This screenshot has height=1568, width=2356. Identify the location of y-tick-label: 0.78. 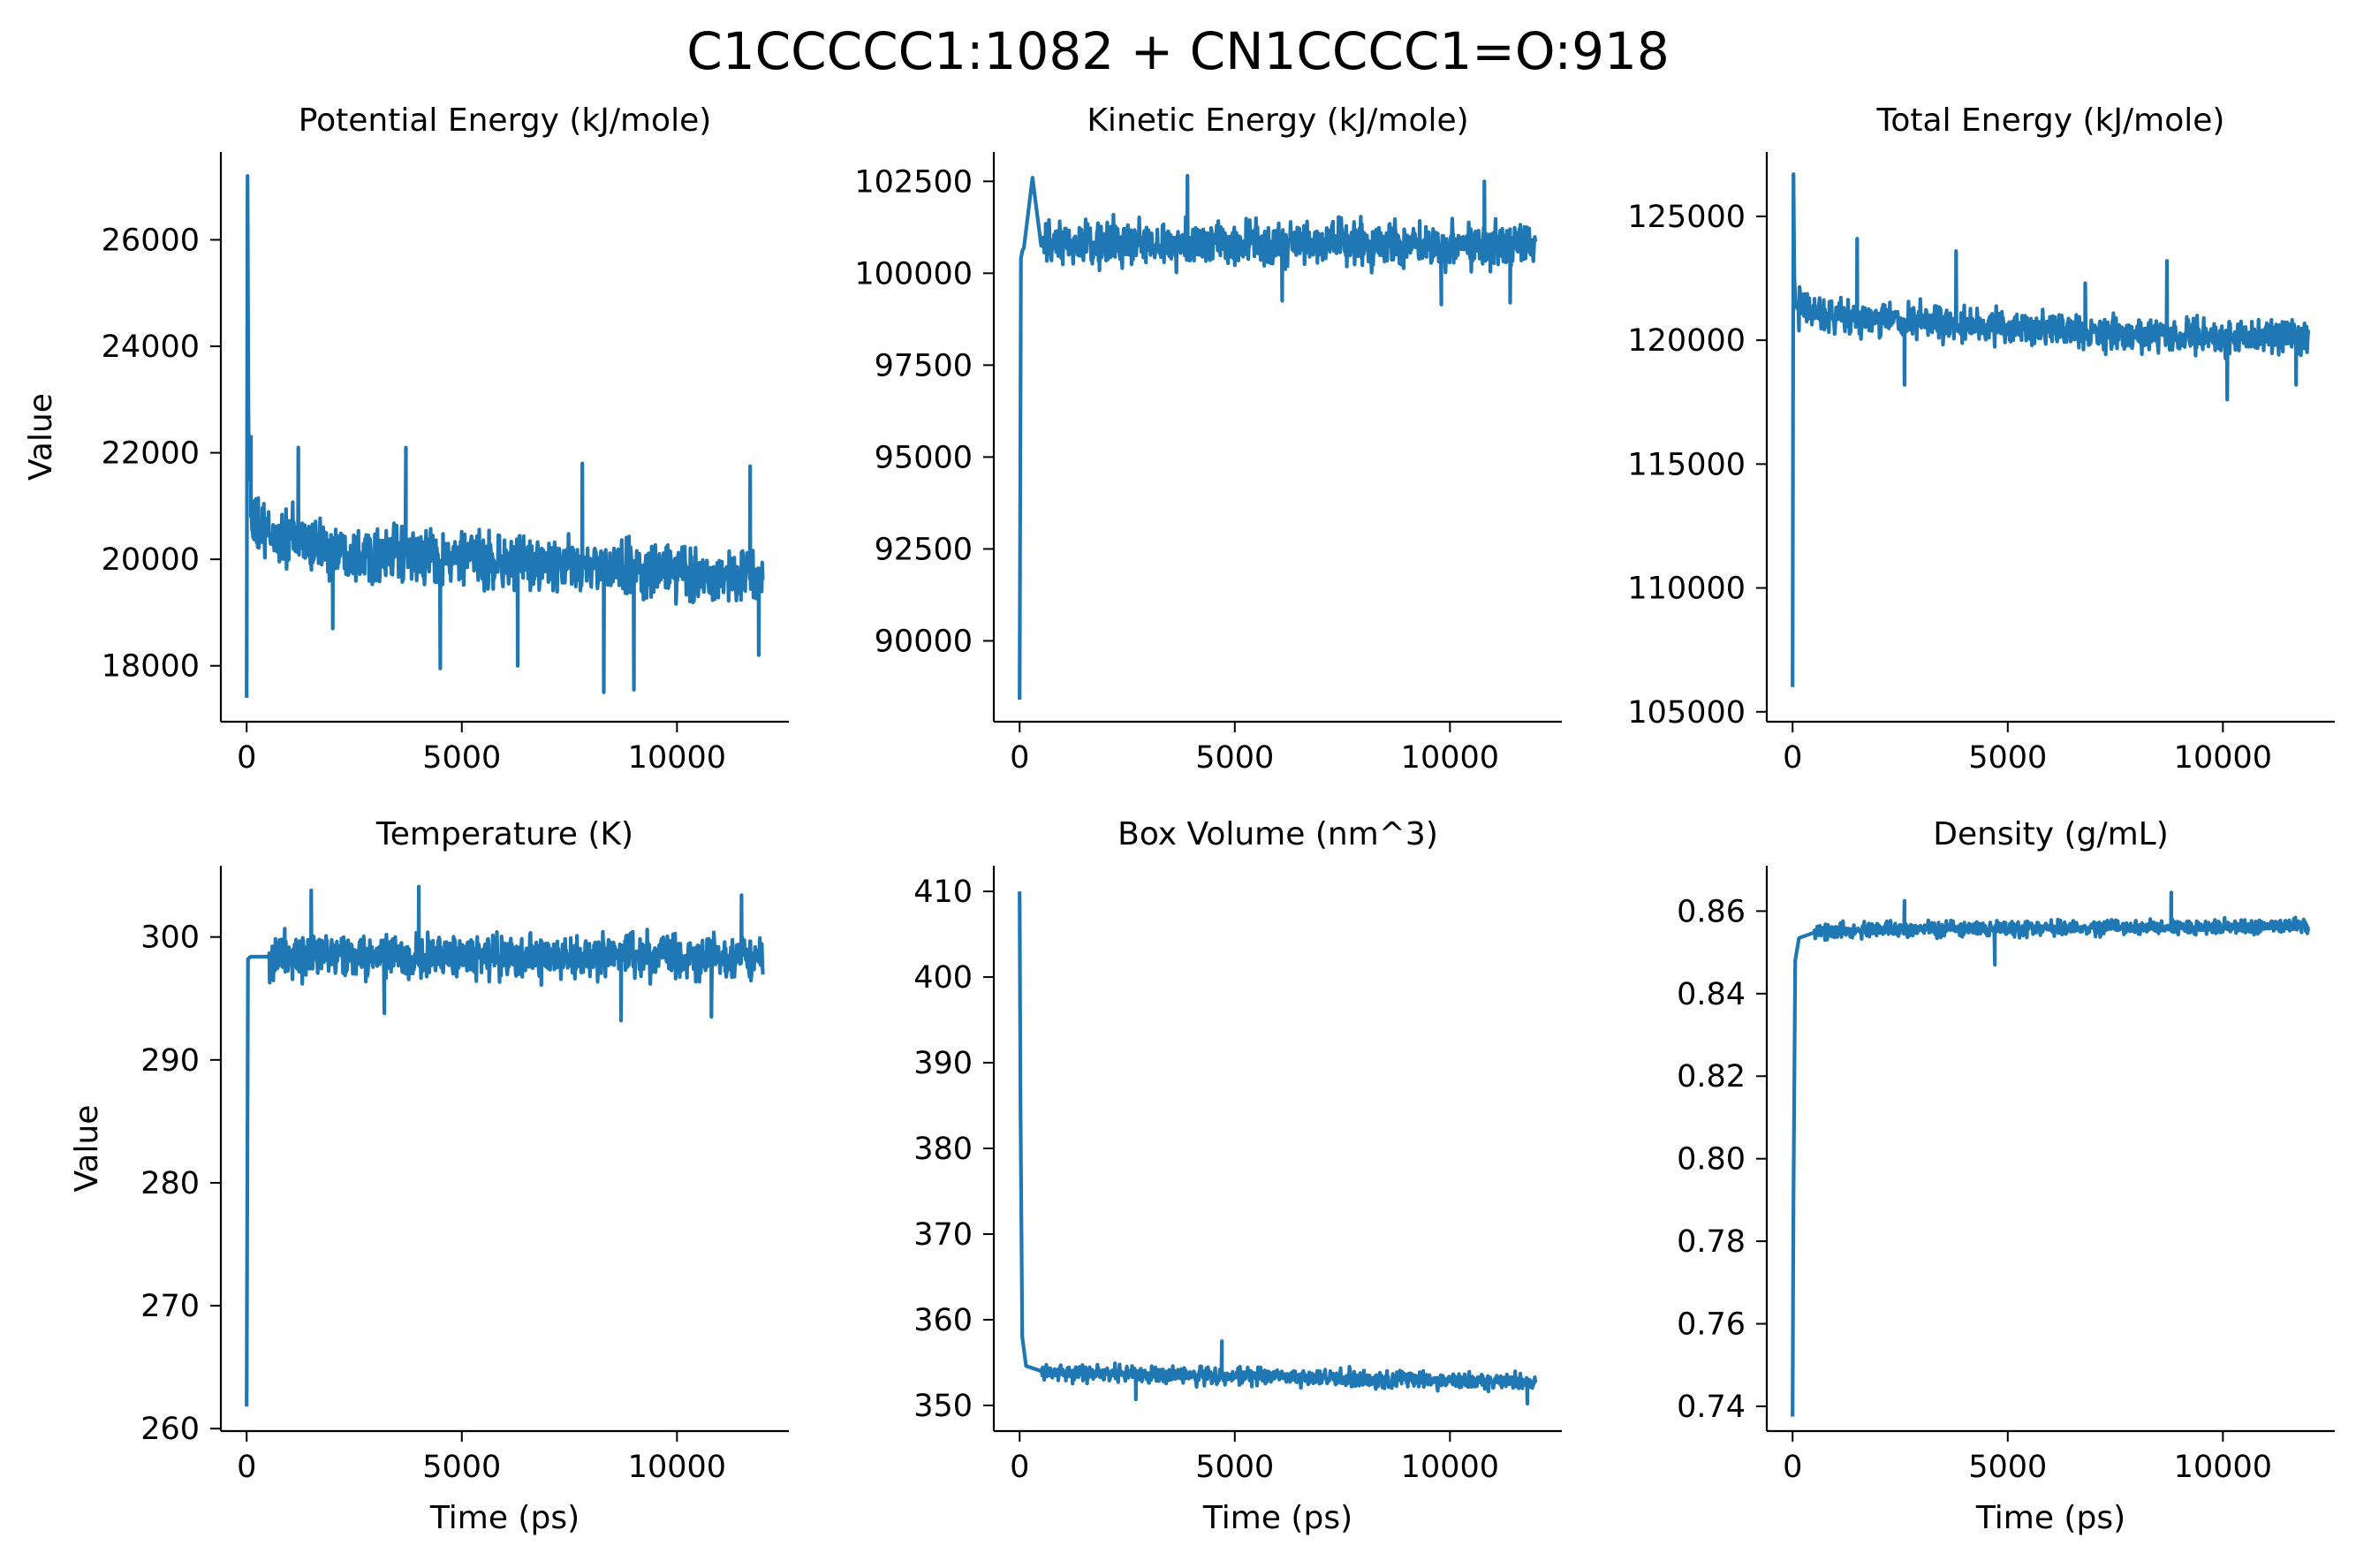
(1711, 1242).